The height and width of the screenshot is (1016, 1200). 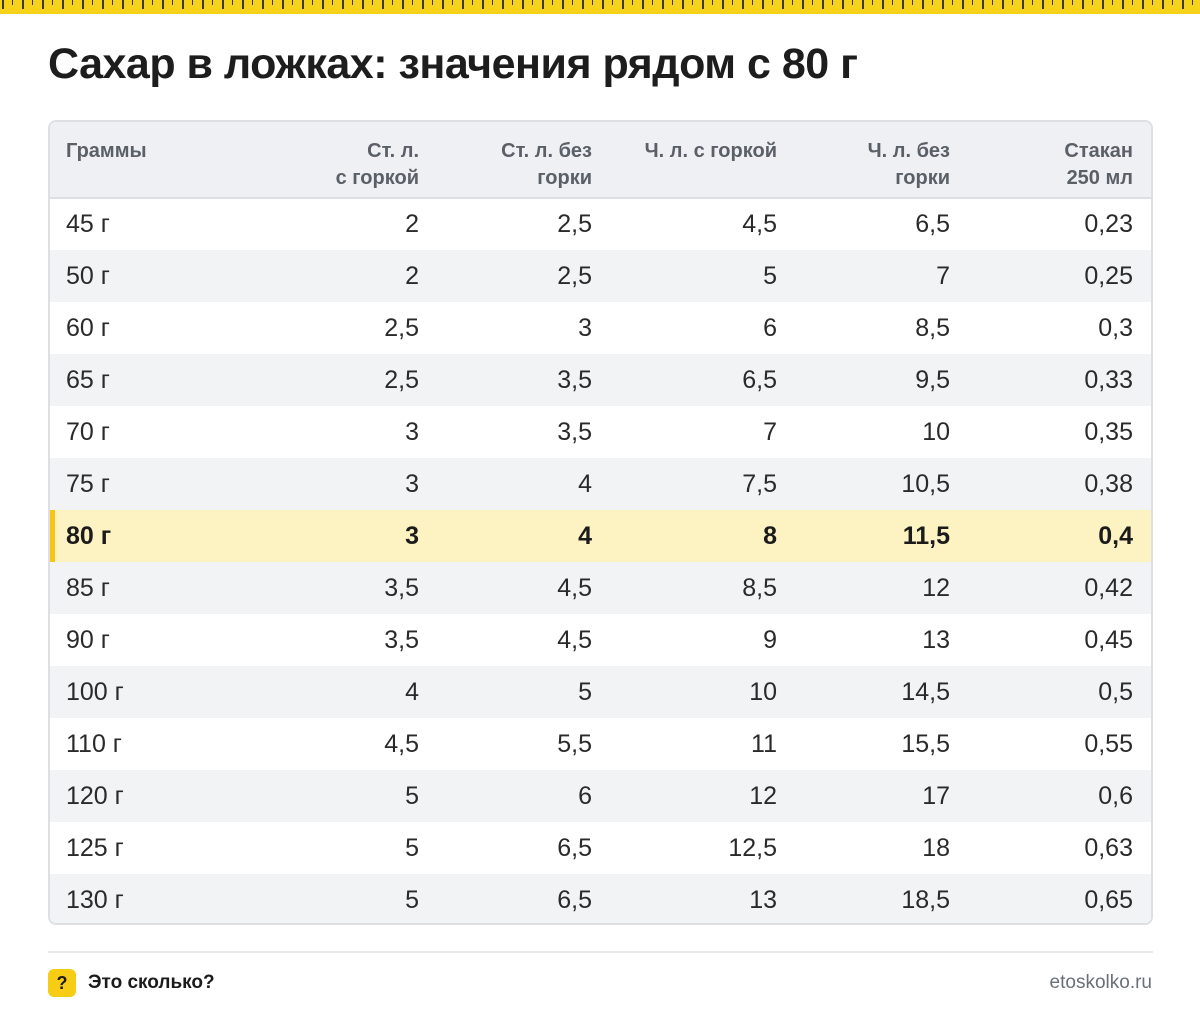 What do you see at coordinates (1115, 691) in the screenshot?
I see `table-cell: 0,5` at bounding box center [1115, 691].